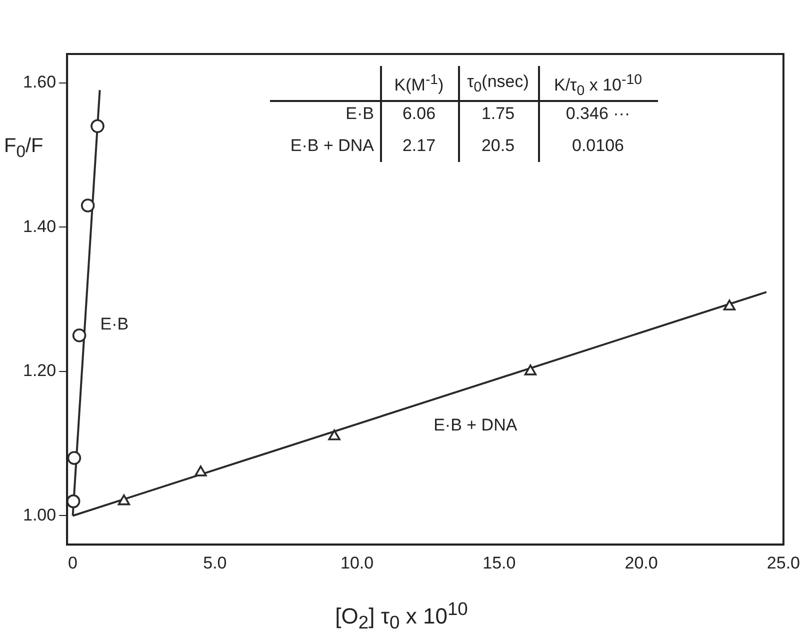  I want to click on x-axis-title: [O$_{2}$] τ$_{0}$ x 10$^{10}$, so click(401, 616).